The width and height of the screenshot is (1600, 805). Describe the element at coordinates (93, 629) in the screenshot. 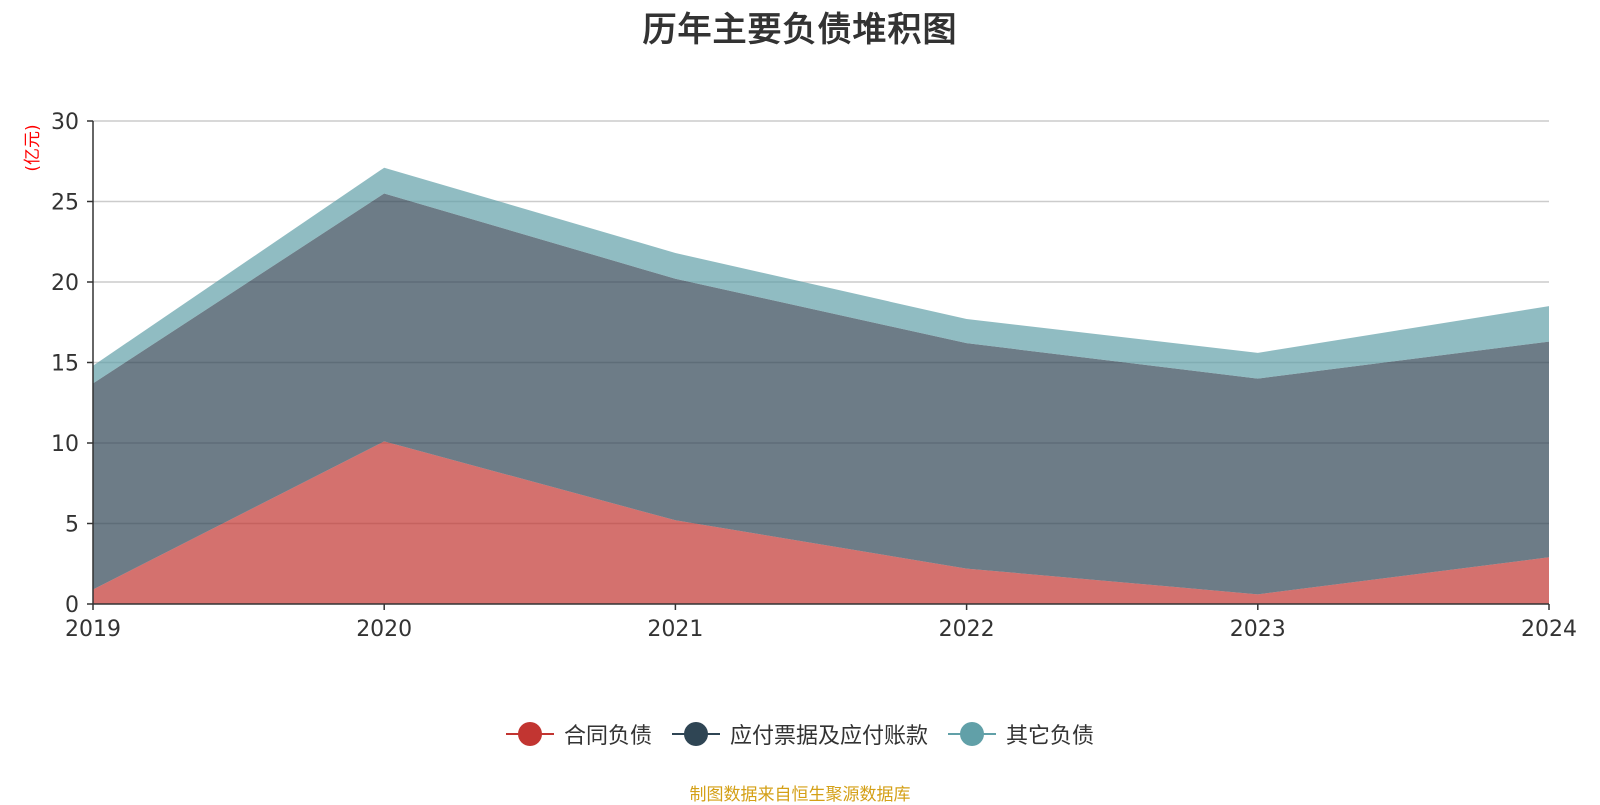

I see `x-tick-label-2019: 2019` at that location.